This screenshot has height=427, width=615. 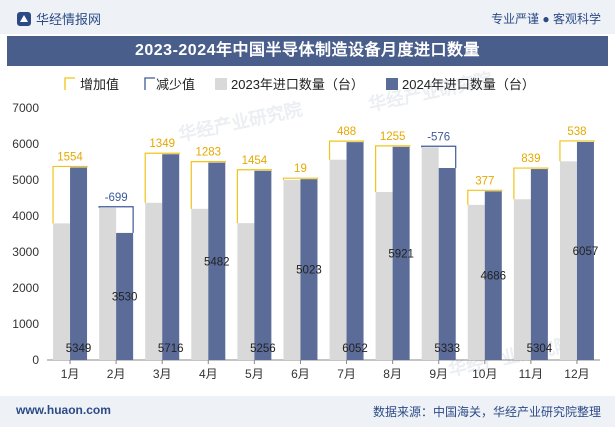 What do you see at coordinates (69, 19) in the screenshot?
I see `brand-name: 华经情报网` at bounding box center [69, 19].